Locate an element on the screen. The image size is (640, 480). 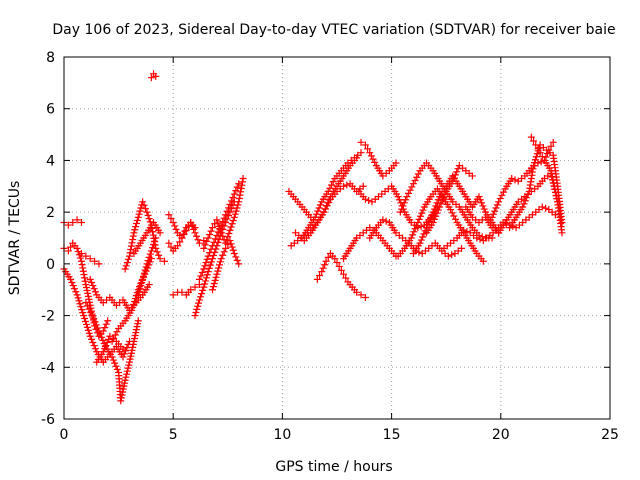
y-tick-label: -6 is located at coordinates (48, 420).